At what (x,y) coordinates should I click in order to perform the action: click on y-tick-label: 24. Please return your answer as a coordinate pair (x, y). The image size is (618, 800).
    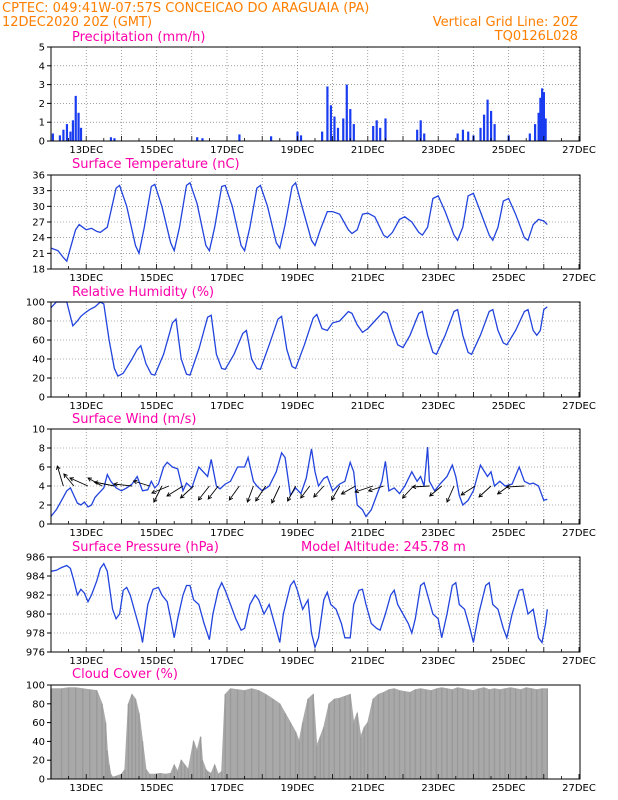
    Looking at the image, I should click on (38, 238).